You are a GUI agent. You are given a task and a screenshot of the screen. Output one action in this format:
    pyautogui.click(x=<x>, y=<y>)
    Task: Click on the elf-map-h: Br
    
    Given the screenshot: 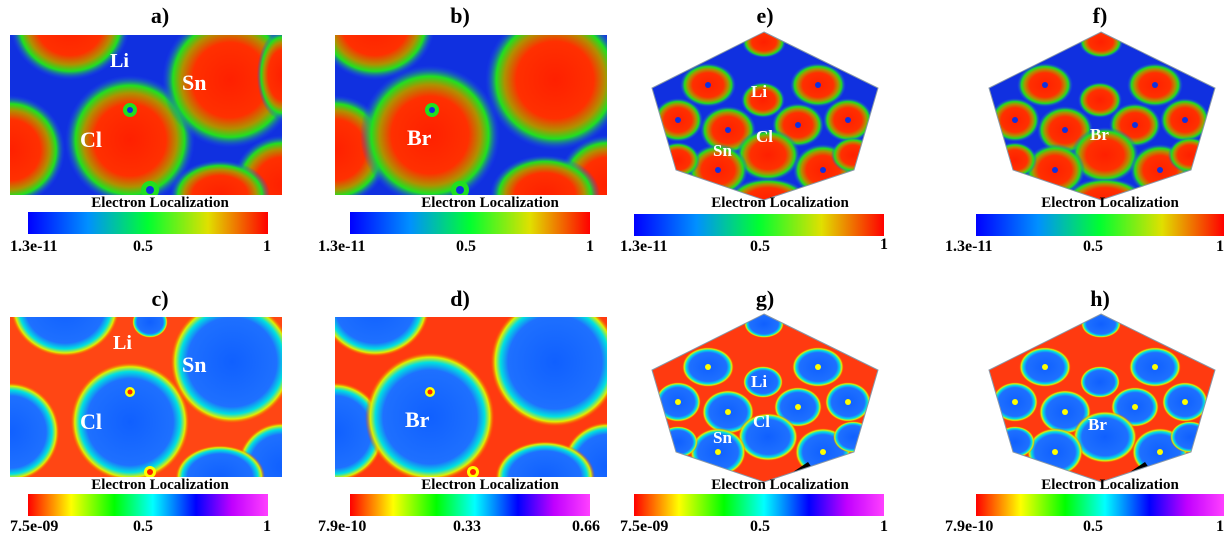 What is the action you would take?
    pyautogui.click(x=1102, y=398)
    